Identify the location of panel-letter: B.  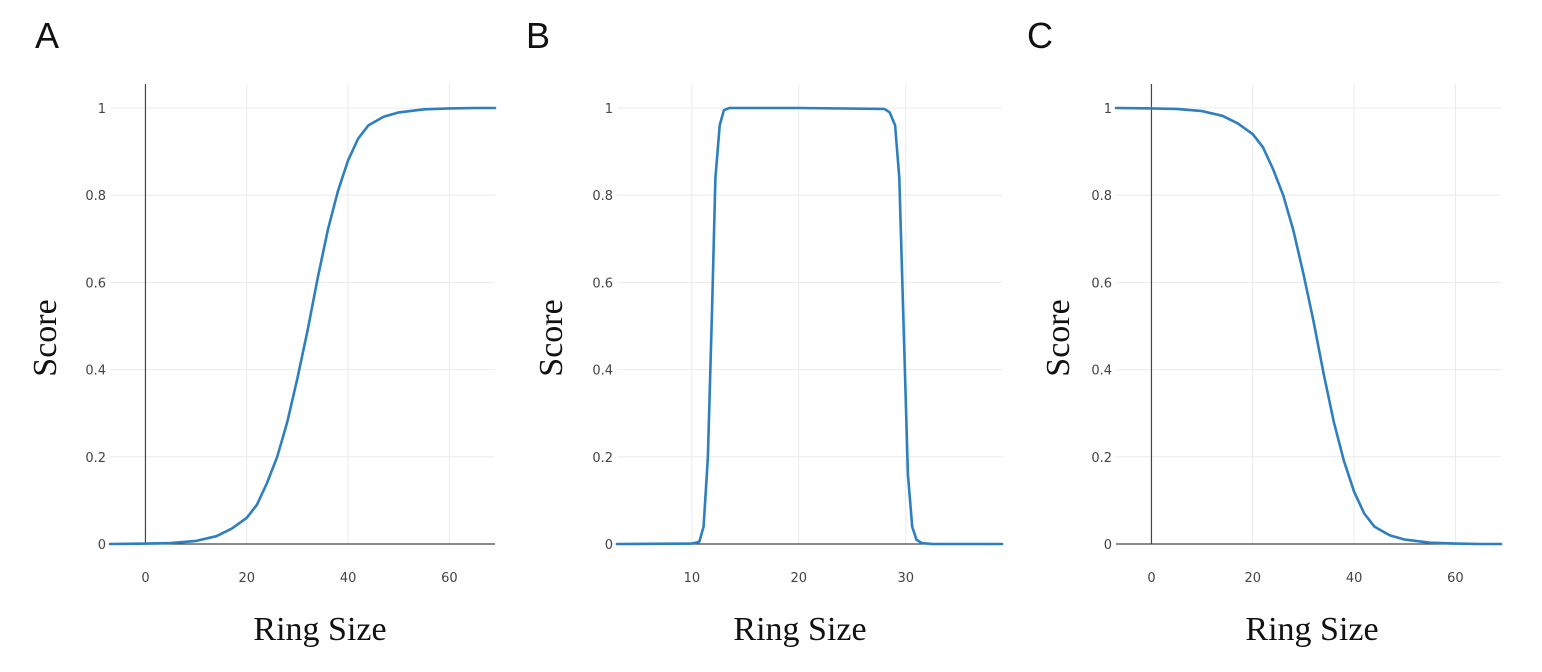
(538, 35).